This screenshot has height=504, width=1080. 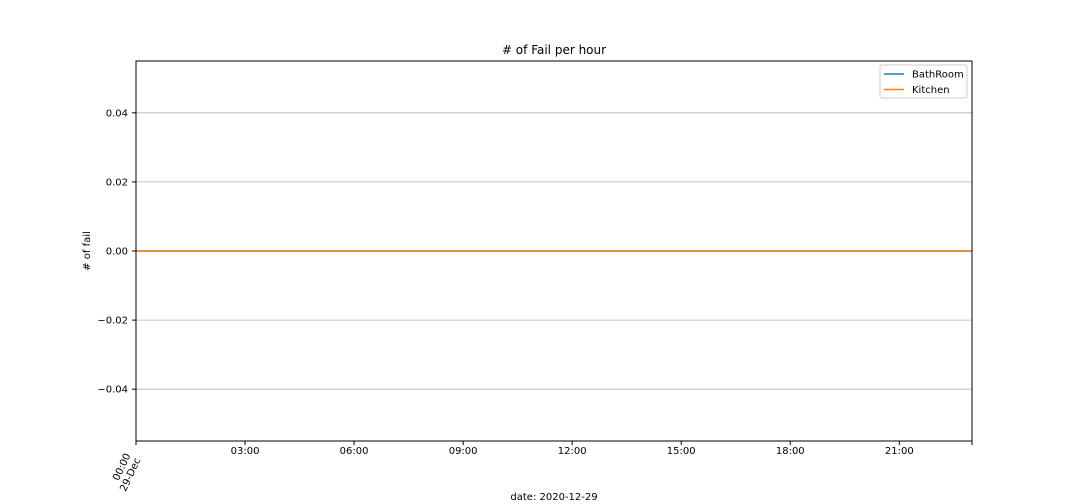 What do you see at coordinates (923, 81) in the screenshot?
I see `legend: BathRoom Kitchen` at bounding box center [923, 81].